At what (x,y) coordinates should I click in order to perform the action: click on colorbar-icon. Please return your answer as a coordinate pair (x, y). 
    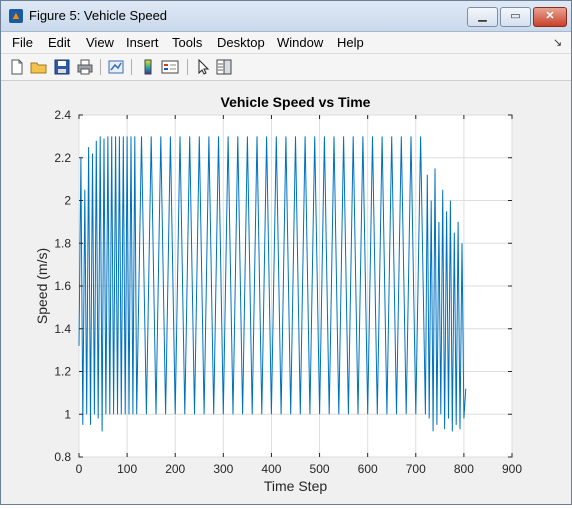
    Looking at the image, I should click on (148, 67).